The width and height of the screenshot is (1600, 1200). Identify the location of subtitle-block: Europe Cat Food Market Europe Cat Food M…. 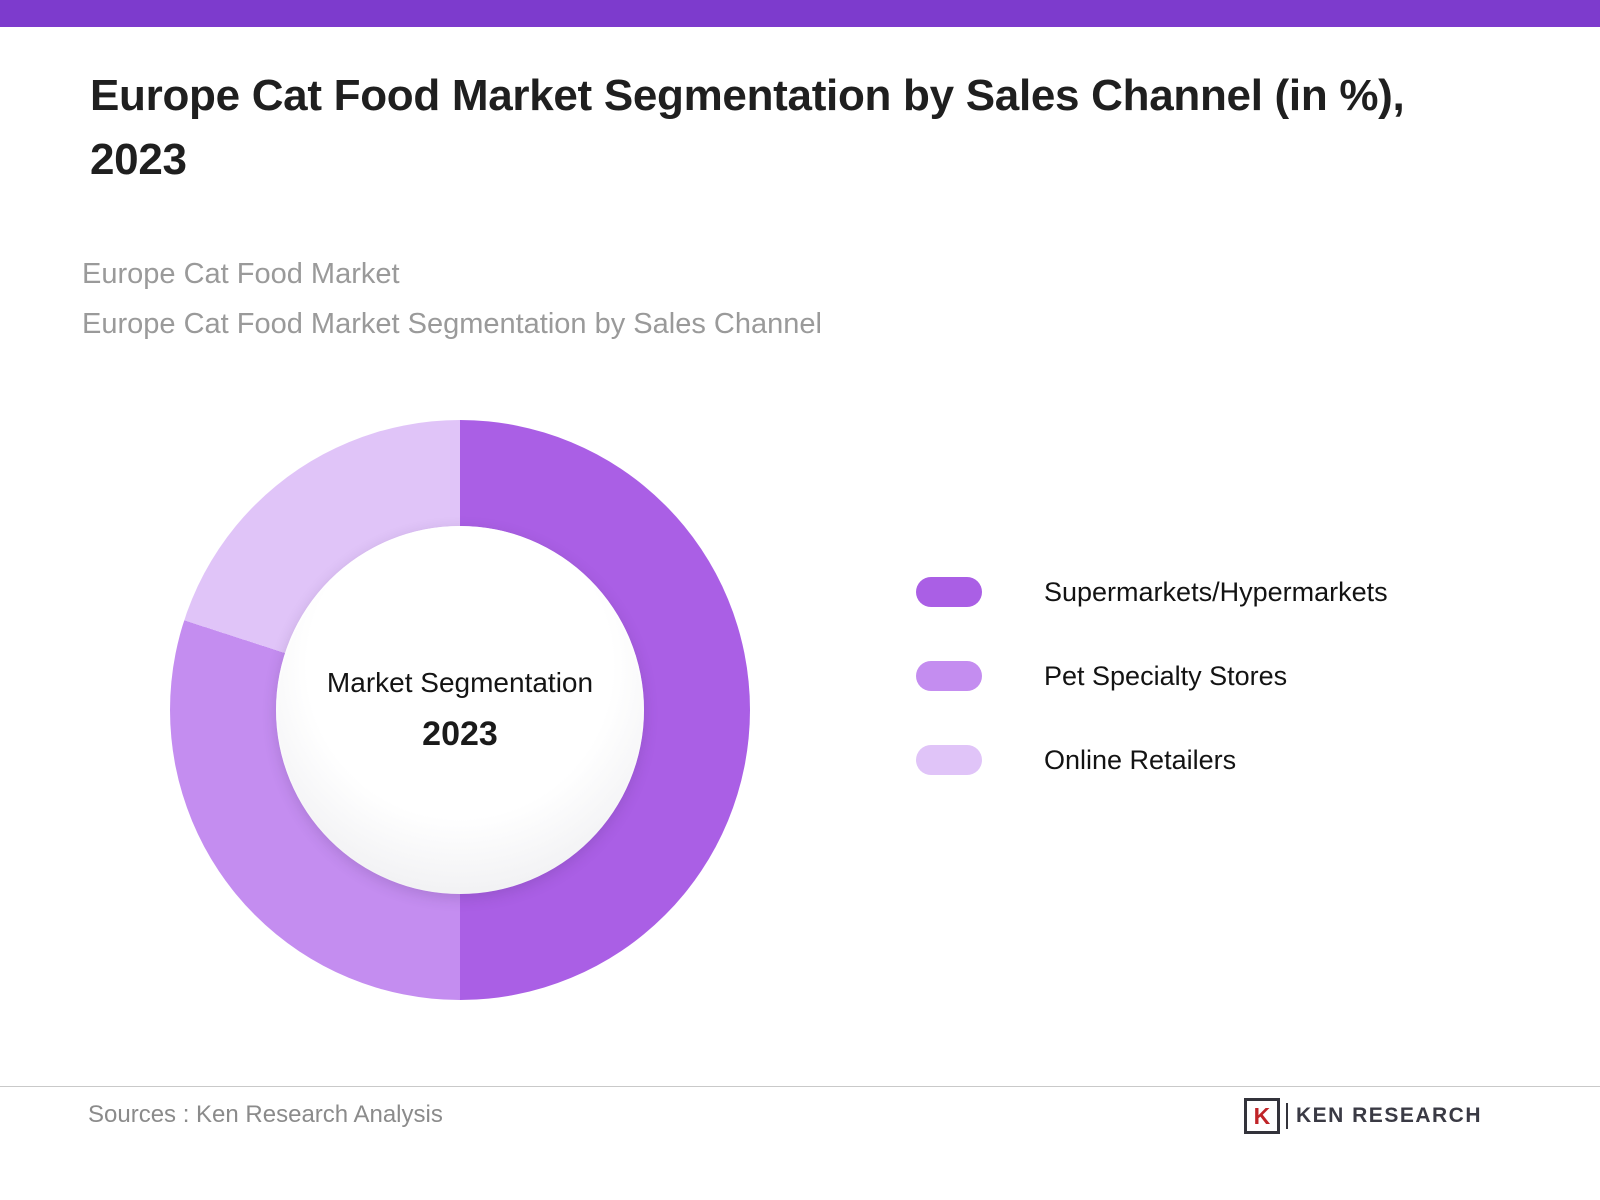
(452, 300).